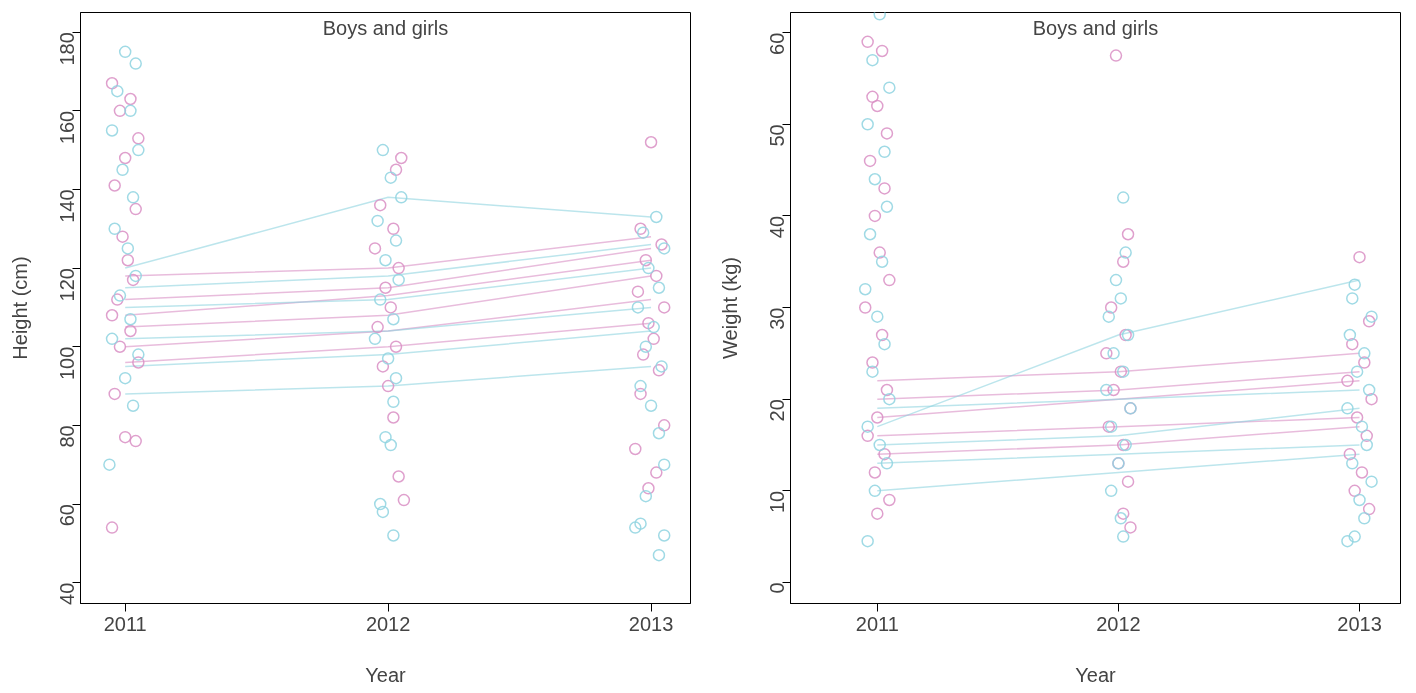 The height and width of the screenshot is (693, 1416). Describe the element at coordinates (777, 318) in the screenshot. I see `y-tick-label: 30` at that location.